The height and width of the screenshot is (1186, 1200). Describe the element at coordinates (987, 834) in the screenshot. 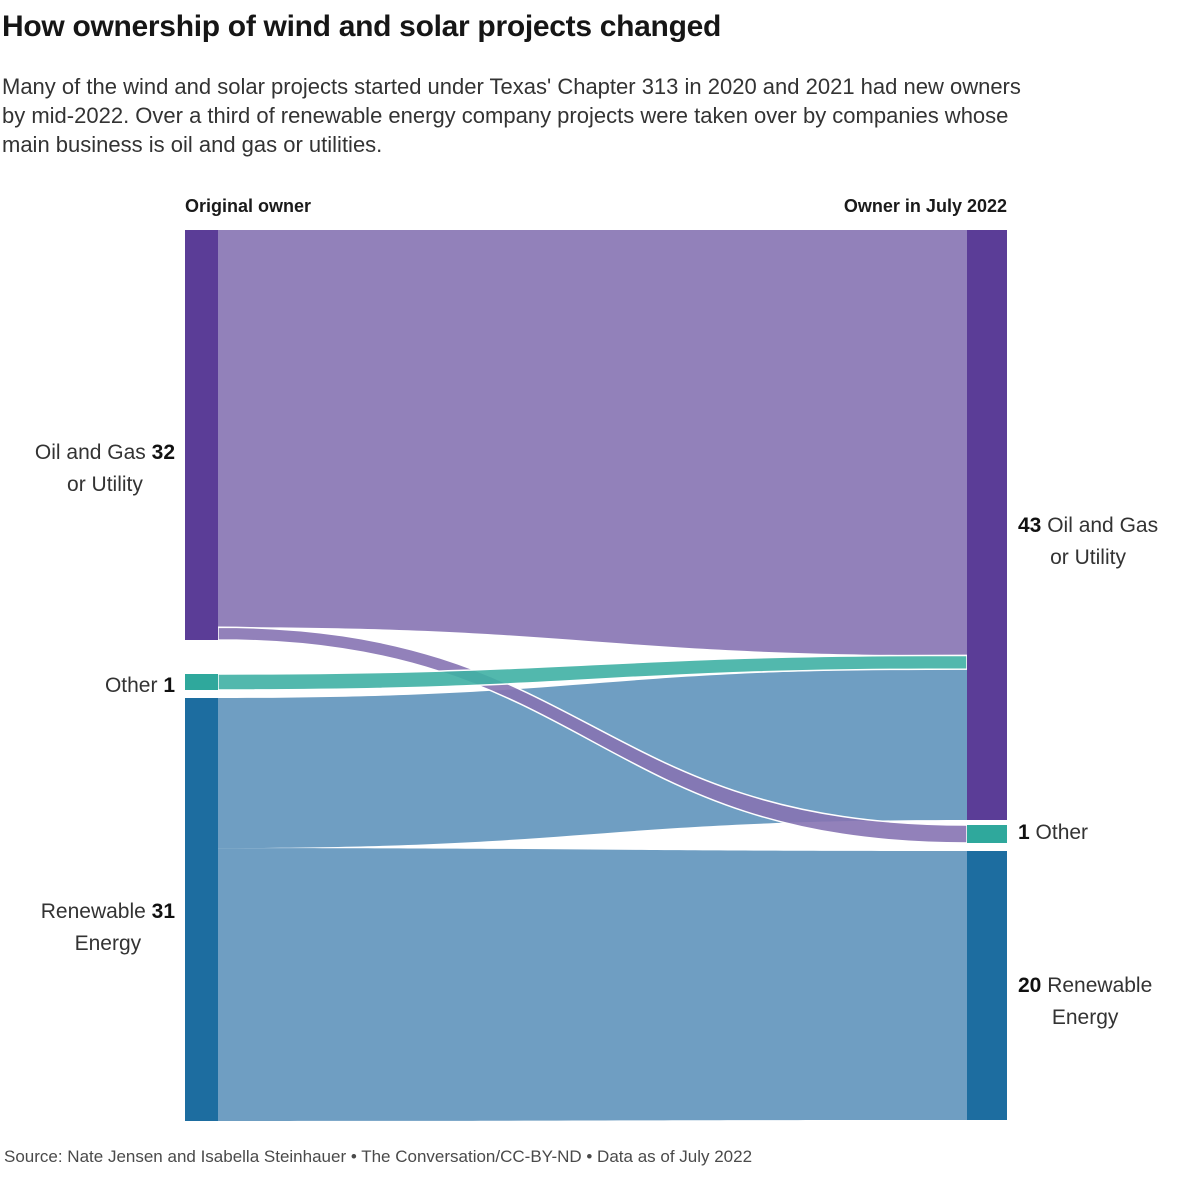

I see `sankey-node-right-other` at that location.